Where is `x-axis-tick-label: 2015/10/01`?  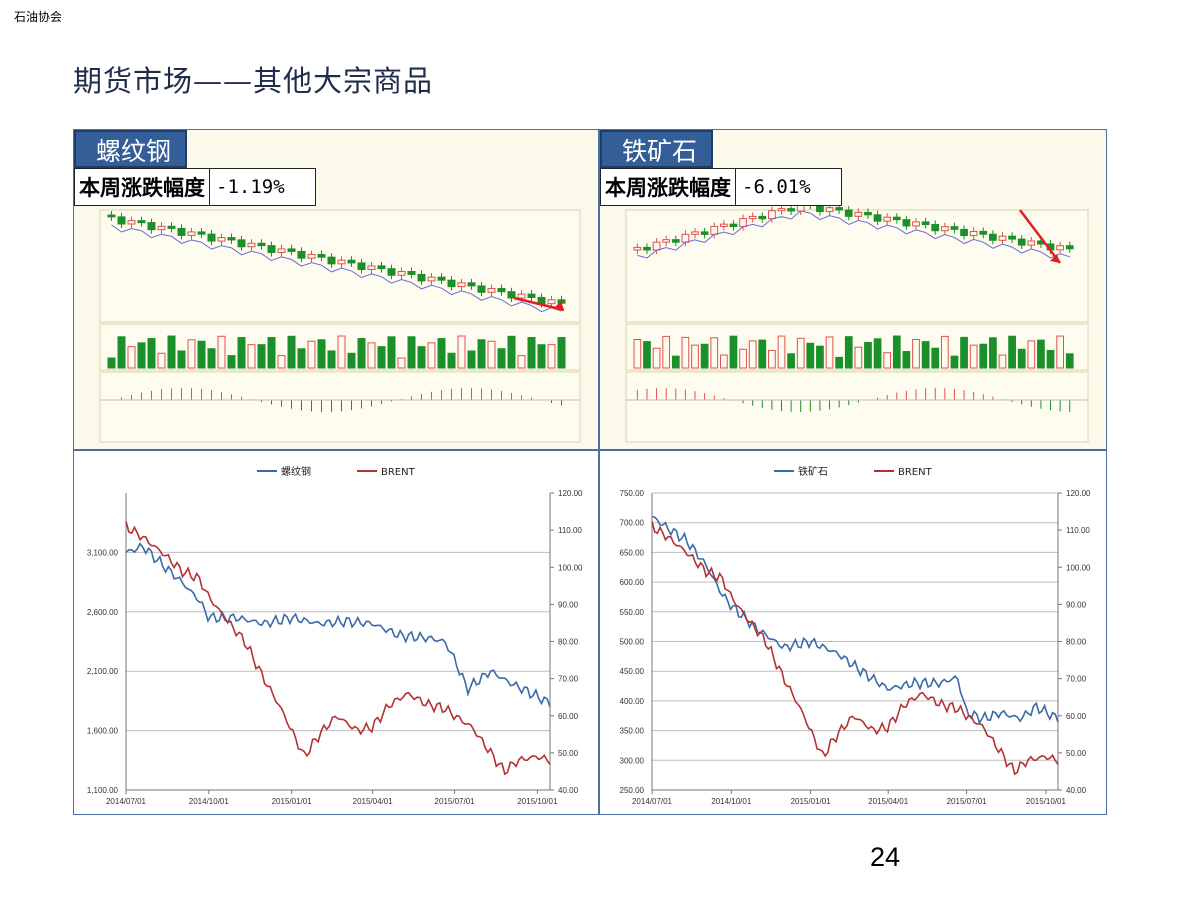
x-axis-tick-label: 2015/10/01 is located at coordinates (537, 801).